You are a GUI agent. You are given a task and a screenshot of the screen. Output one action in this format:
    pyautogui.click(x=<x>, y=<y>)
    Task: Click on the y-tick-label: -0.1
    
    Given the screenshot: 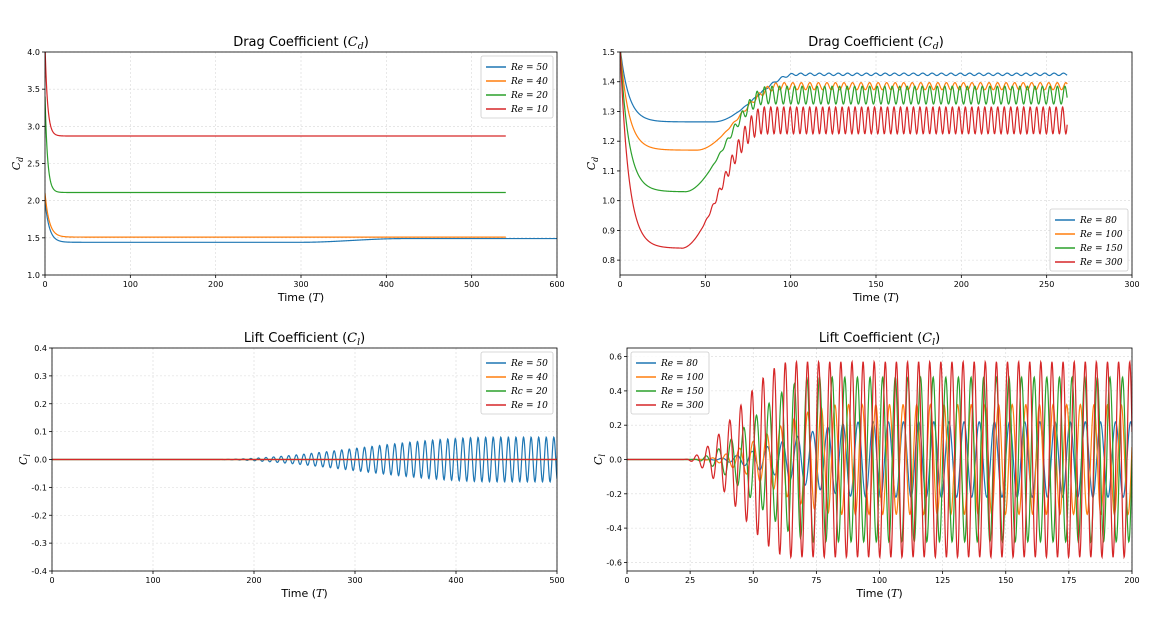 What is the action you would take?
    pyautogui.click(x=39, y=487)
    